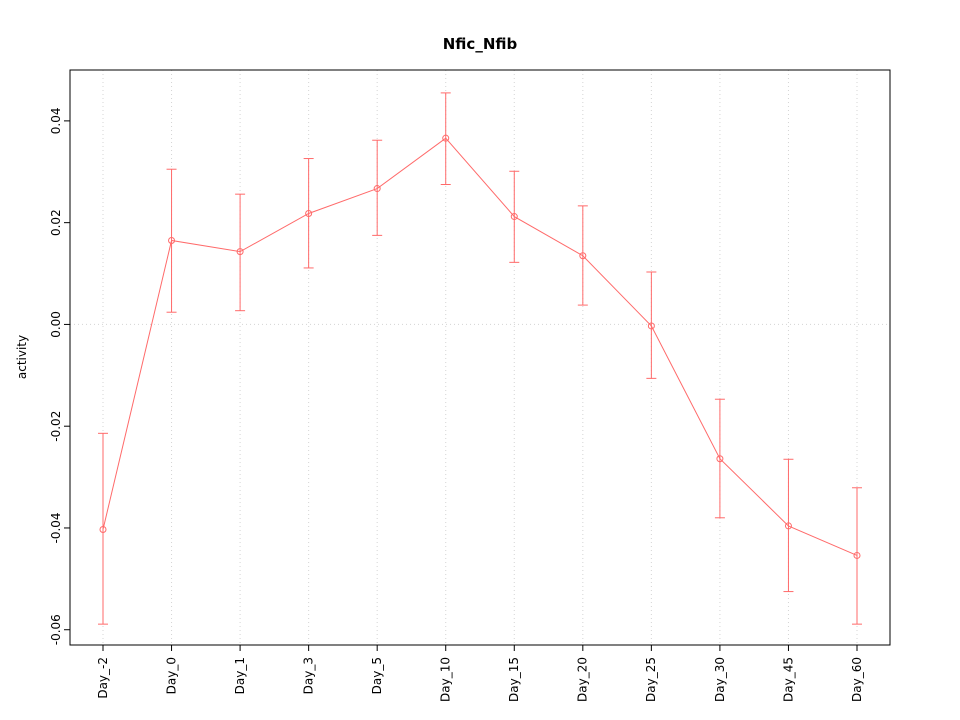  I want to click on y-axis-label: activity, so click(22, 357).